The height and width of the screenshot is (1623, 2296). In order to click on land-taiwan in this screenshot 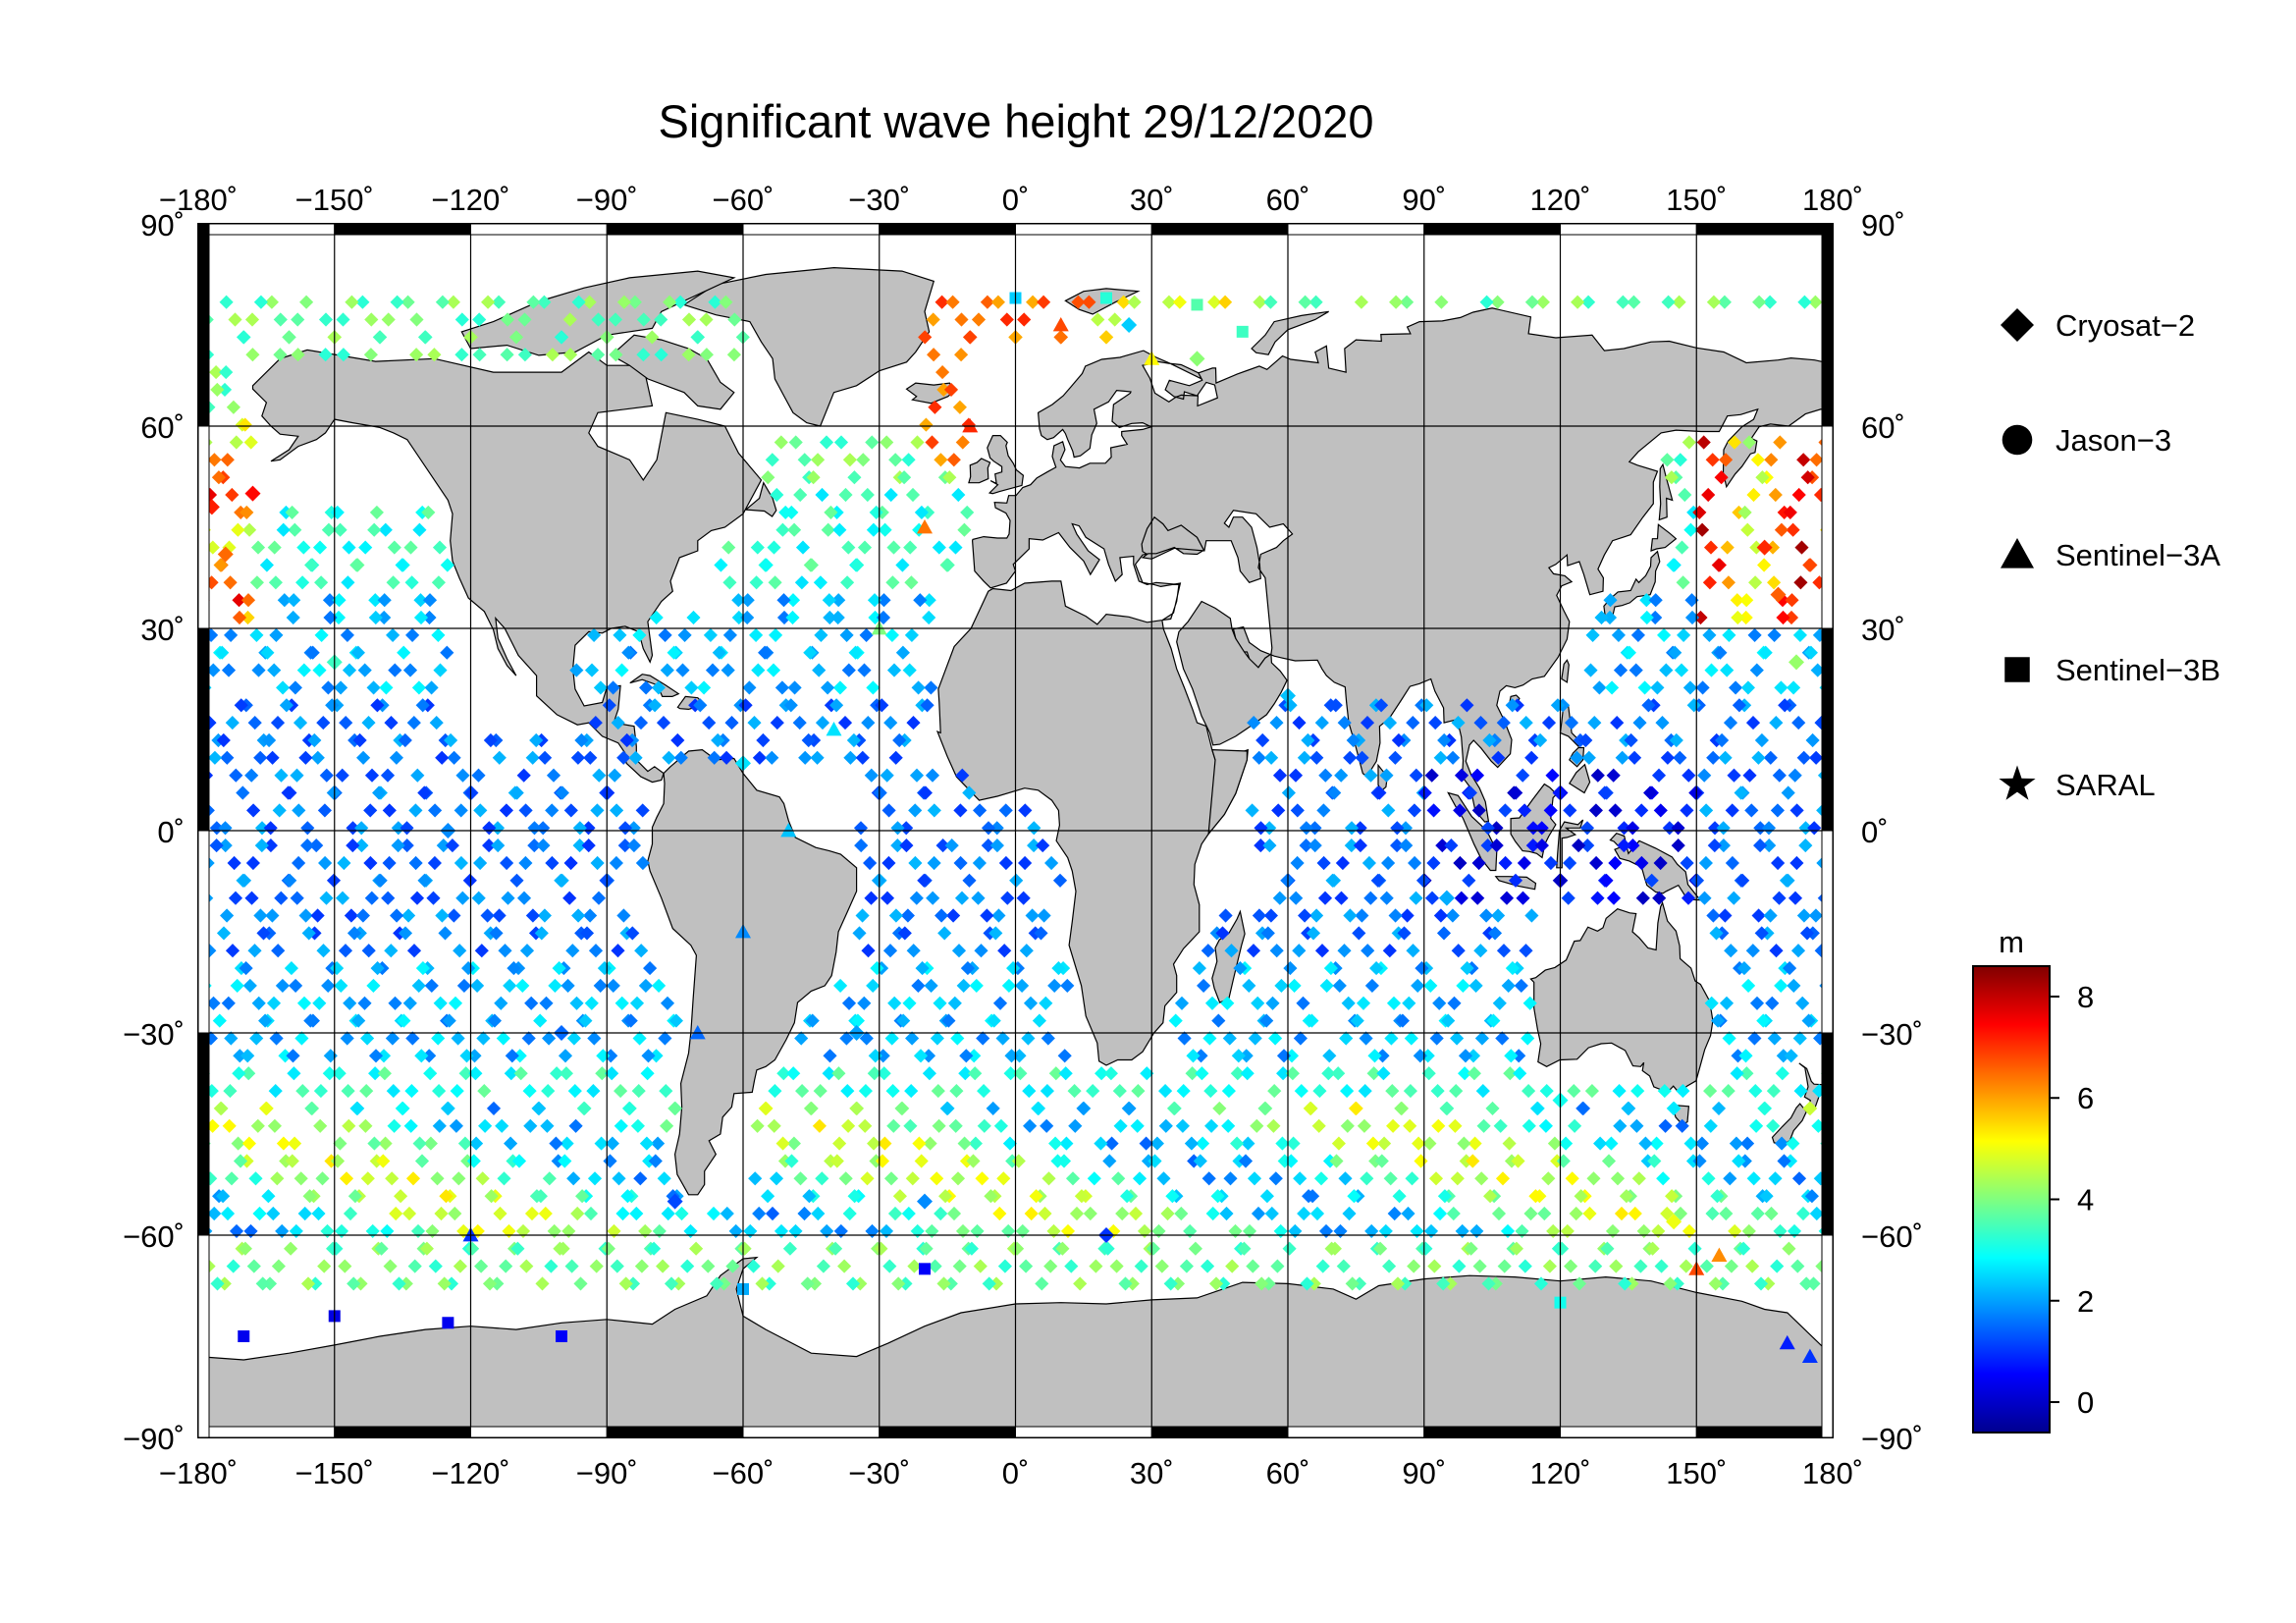, I will do `click(1566, 671)`.